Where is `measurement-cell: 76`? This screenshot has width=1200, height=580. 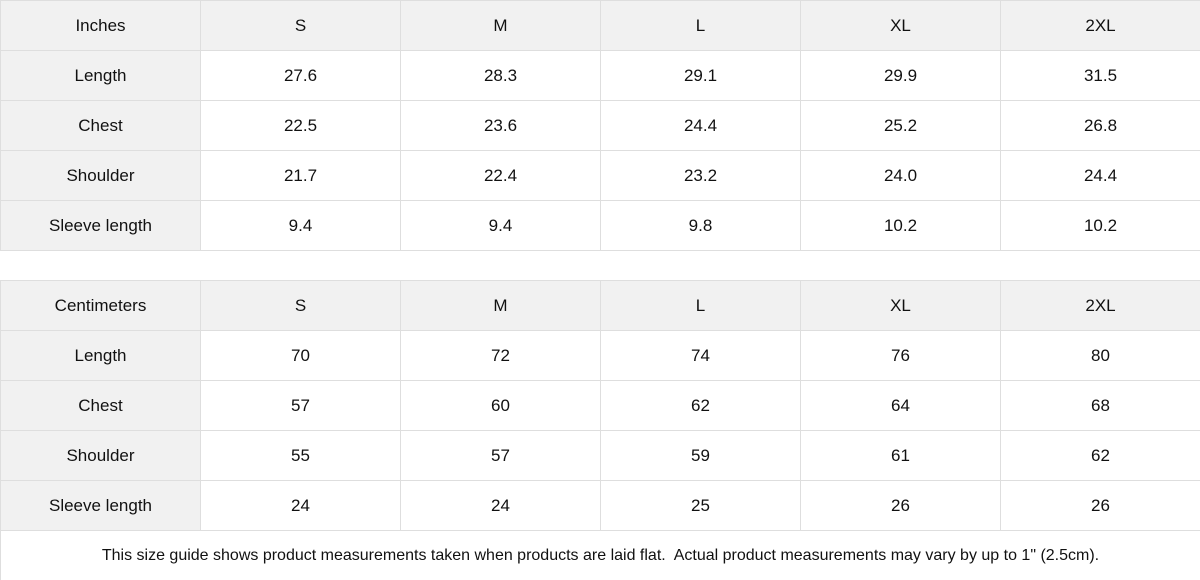
measurement-cell: 76 is located at coordinates (900, 355).